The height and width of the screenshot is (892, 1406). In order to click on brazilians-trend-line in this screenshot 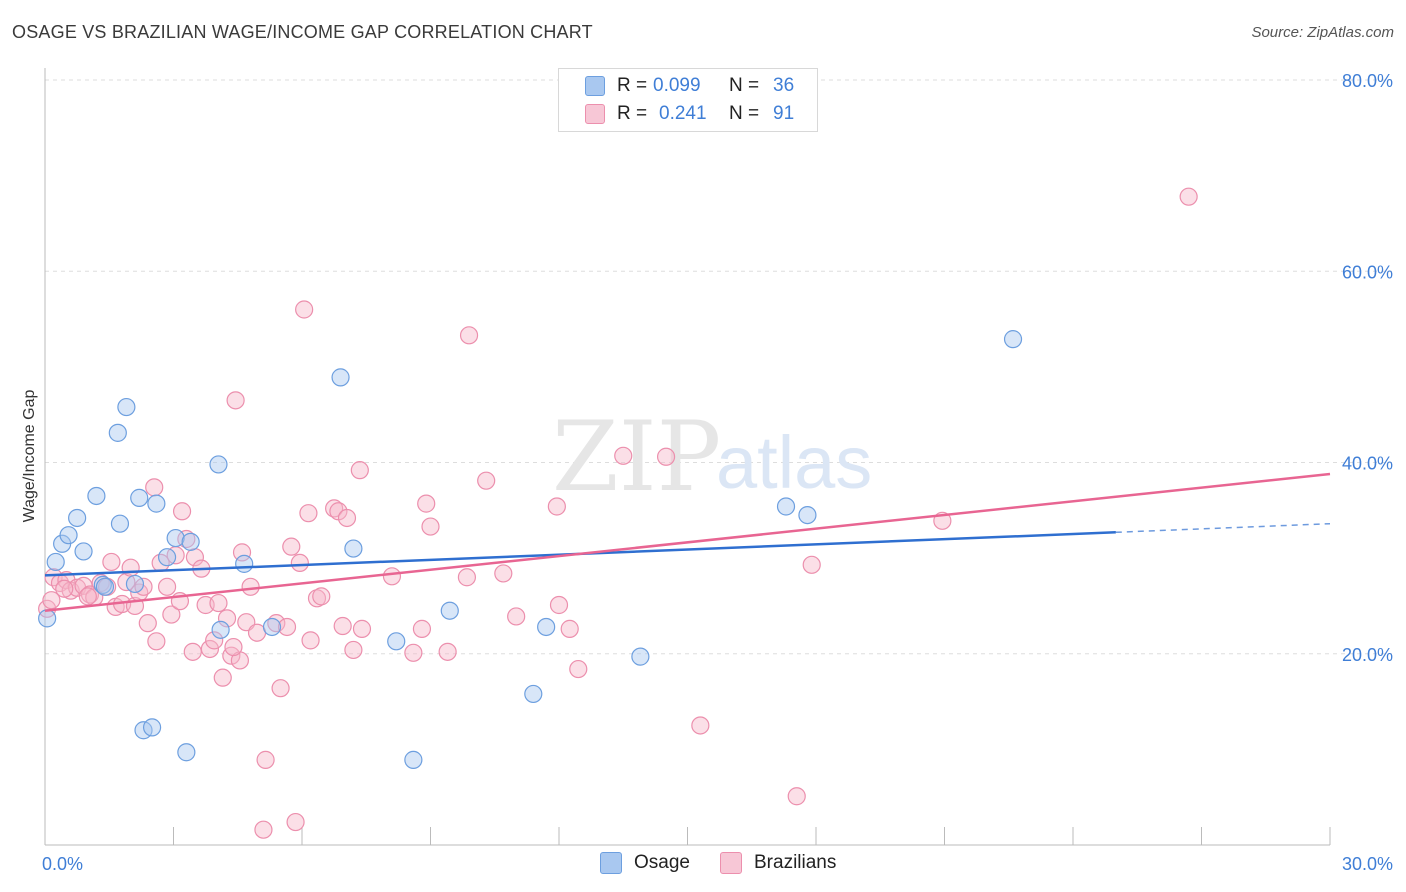, I will do `click(687, 542)`.